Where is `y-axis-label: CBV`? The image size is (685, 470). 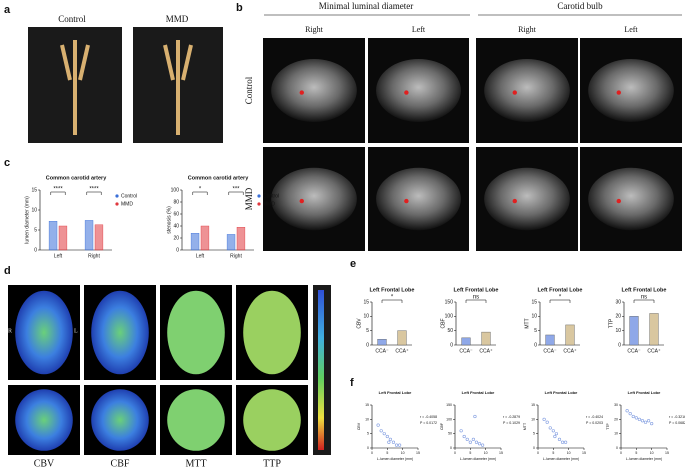
y-axis-label: CBV is located at coordinates (359, 426).